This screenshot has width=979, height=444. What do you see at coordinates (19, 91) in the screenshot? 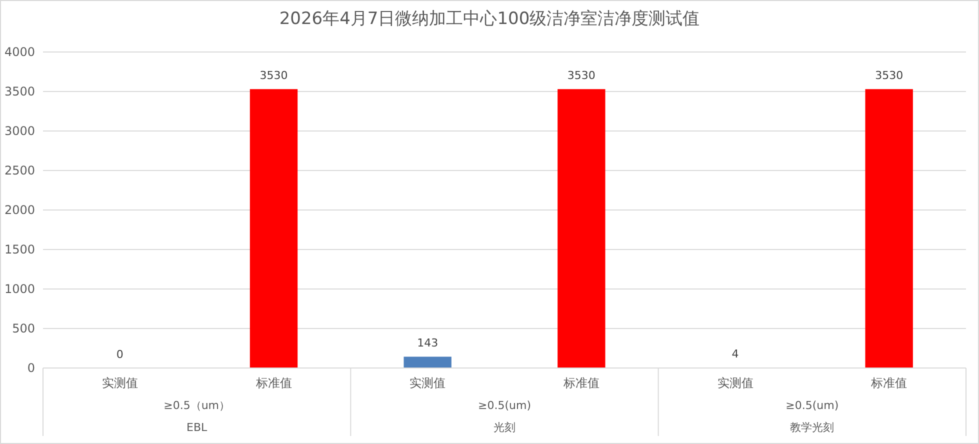
I see `y-tick-label: 3500` at bounding box center [19, 91].